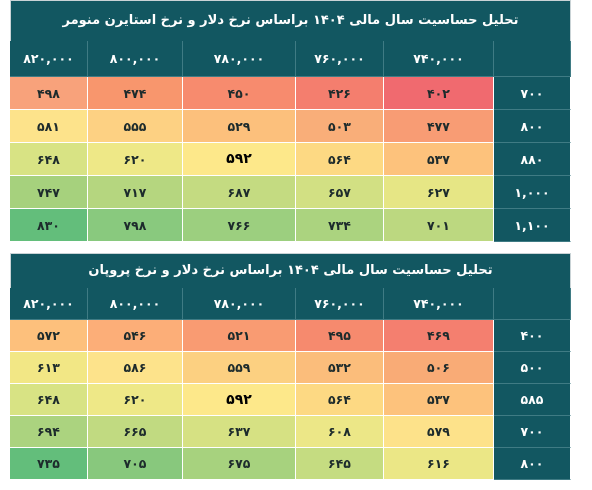  I want to click on table-row: ۶۴۸ ۶۲۰ ۵۹۲ ۵۶۴ ۵۳۷ ۵۸۵, so click(290, 400).